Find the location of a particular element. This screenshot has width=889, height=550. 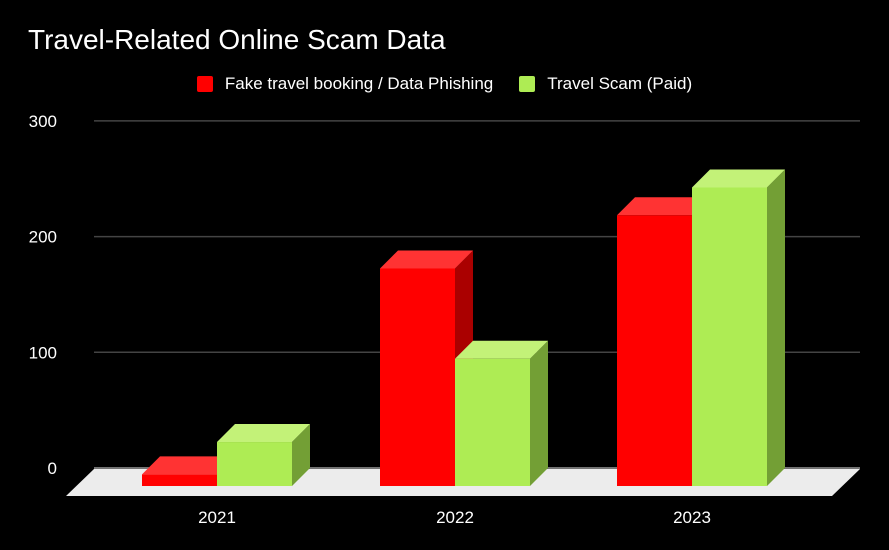

legend-swatch-red is located at coordinates (204, 84).